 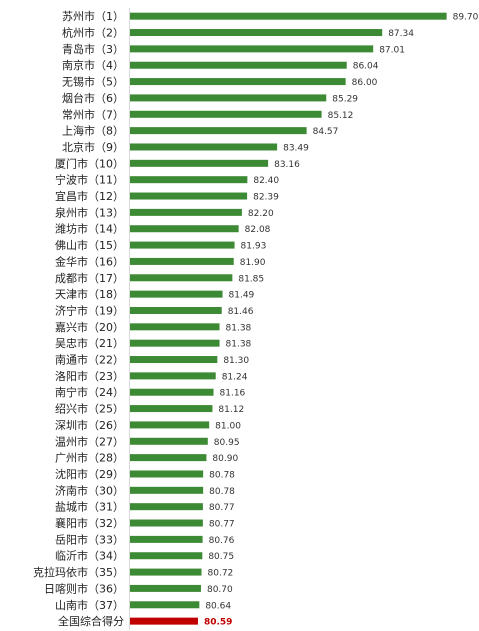 What do you see at coordinates (89, 310) in the screenshot?
I see `category-label: 济宁市（19）` at bounding box center [89, 310].